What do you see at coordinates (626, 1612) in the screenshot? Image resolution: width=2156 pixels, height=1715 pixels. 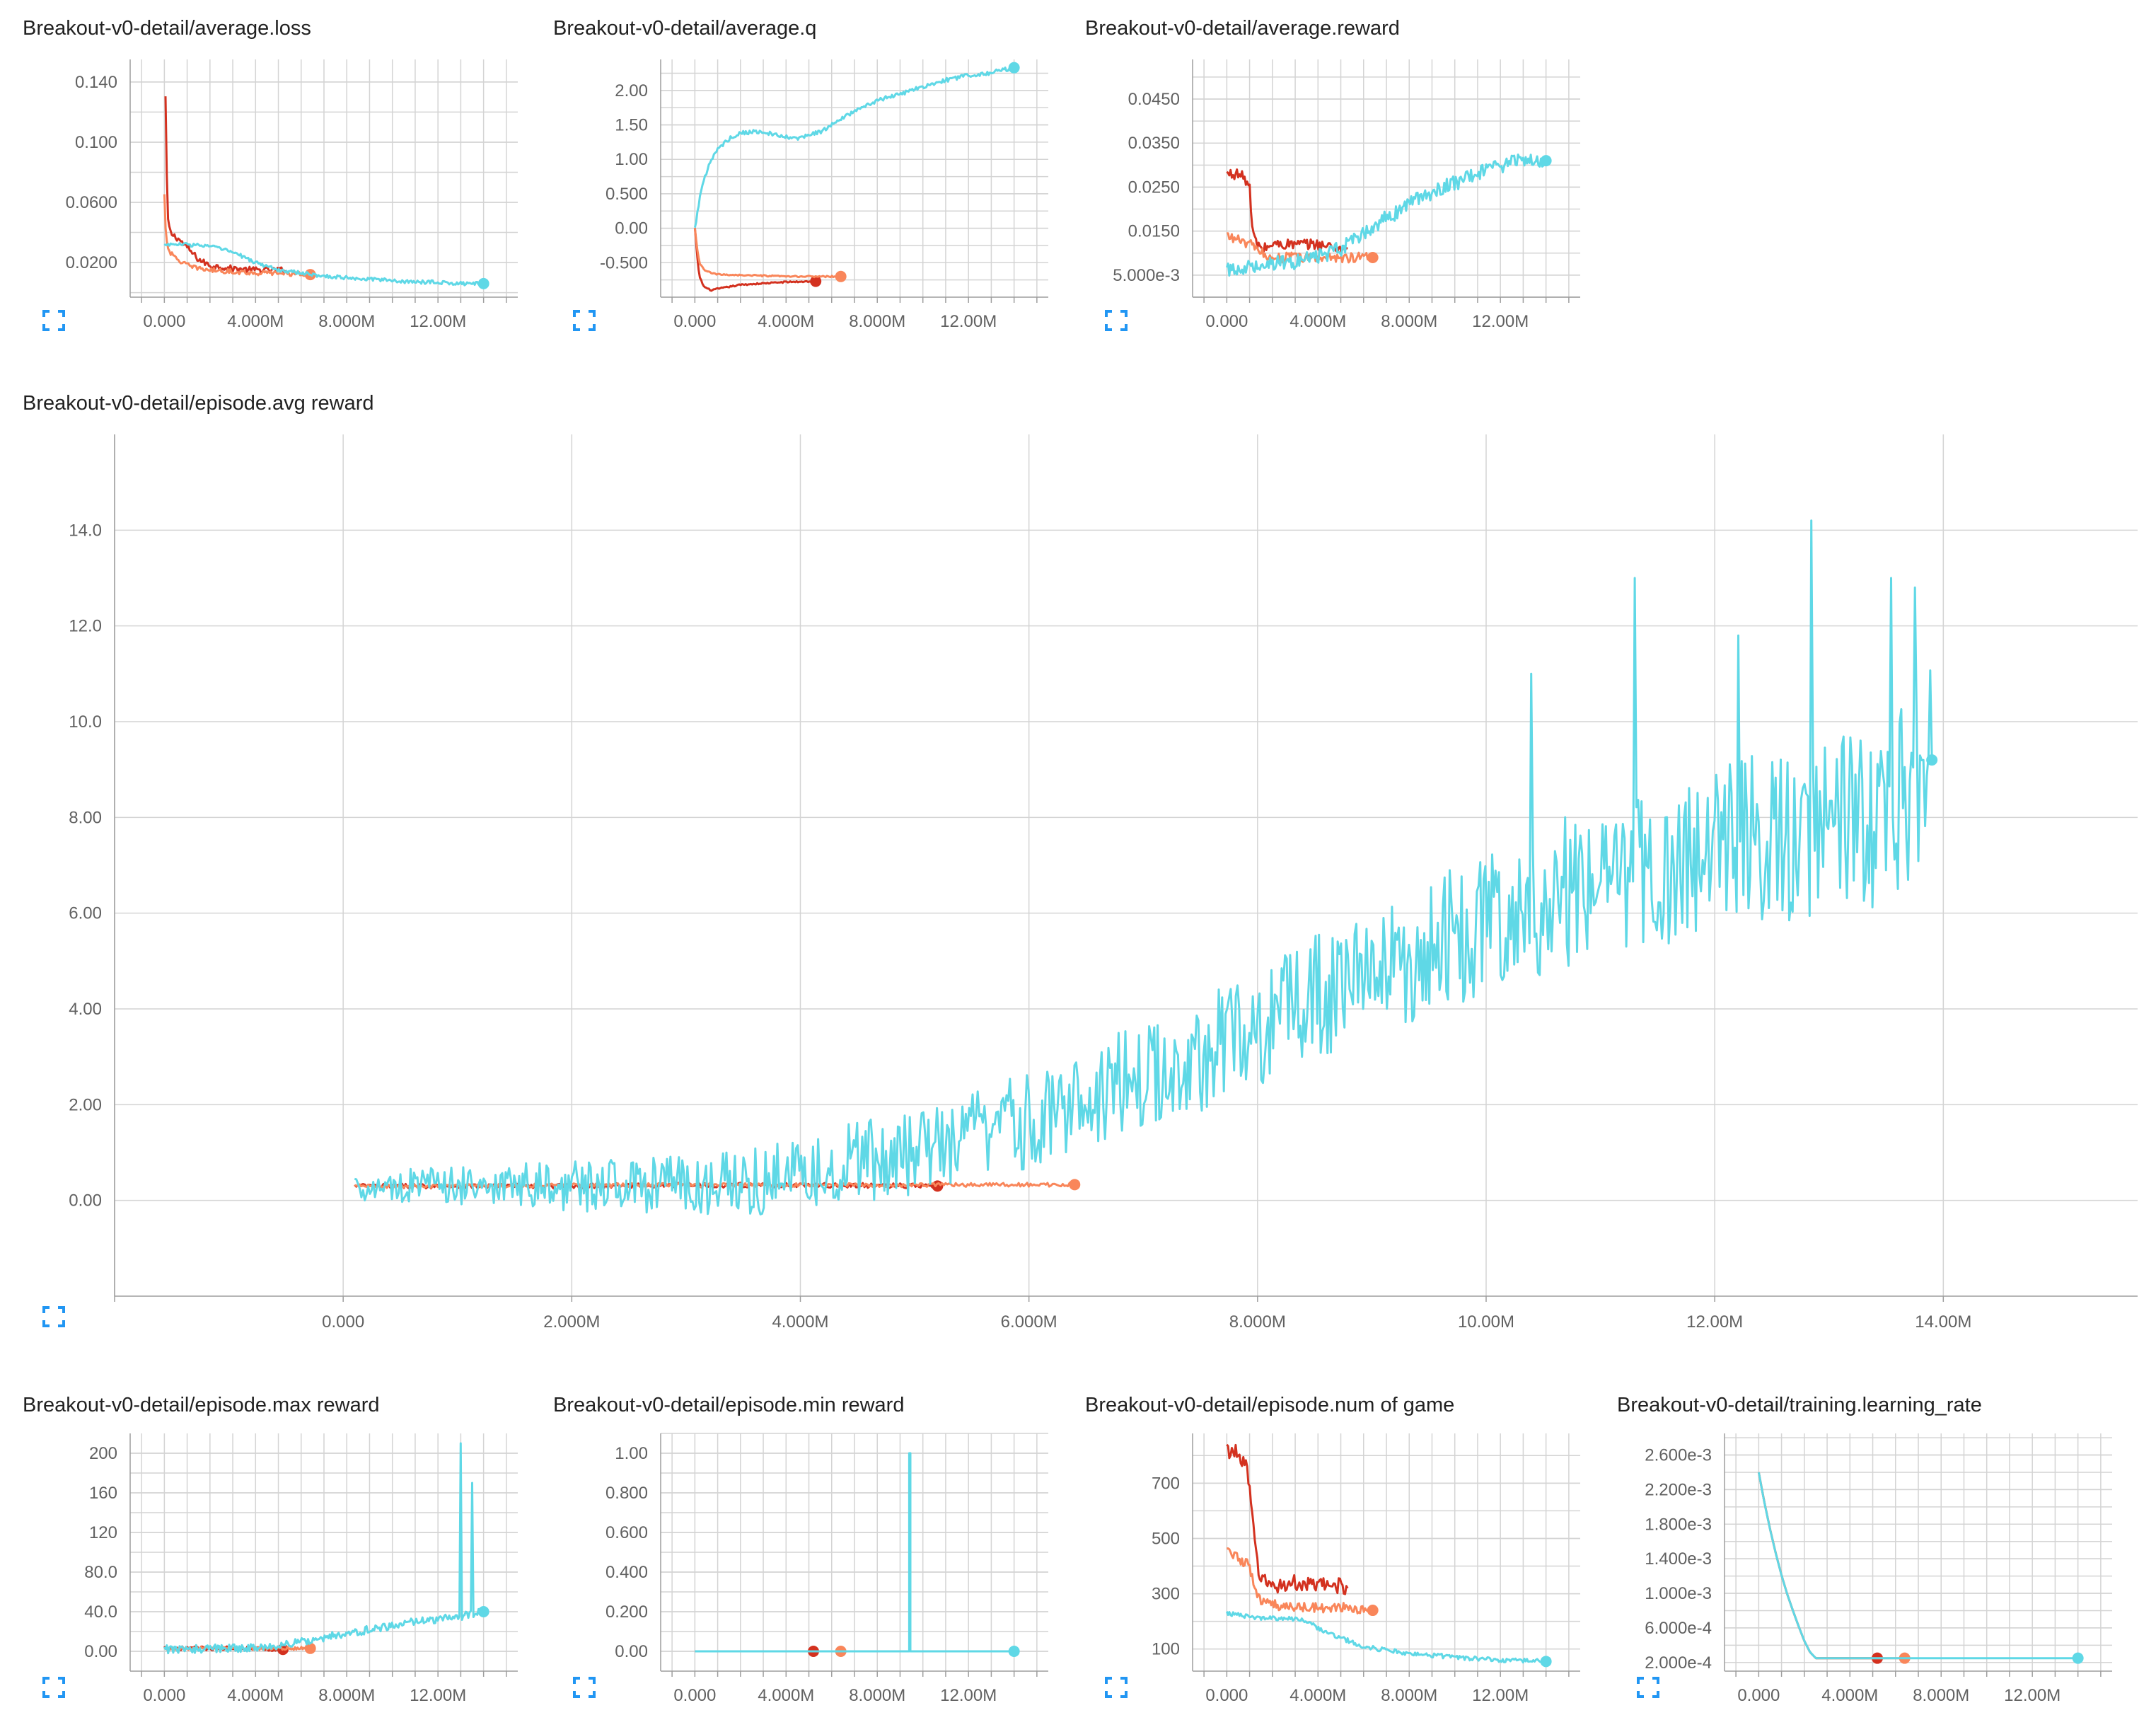 I see `y-tick-label: 0.200` at bounding box center [626, 1612].